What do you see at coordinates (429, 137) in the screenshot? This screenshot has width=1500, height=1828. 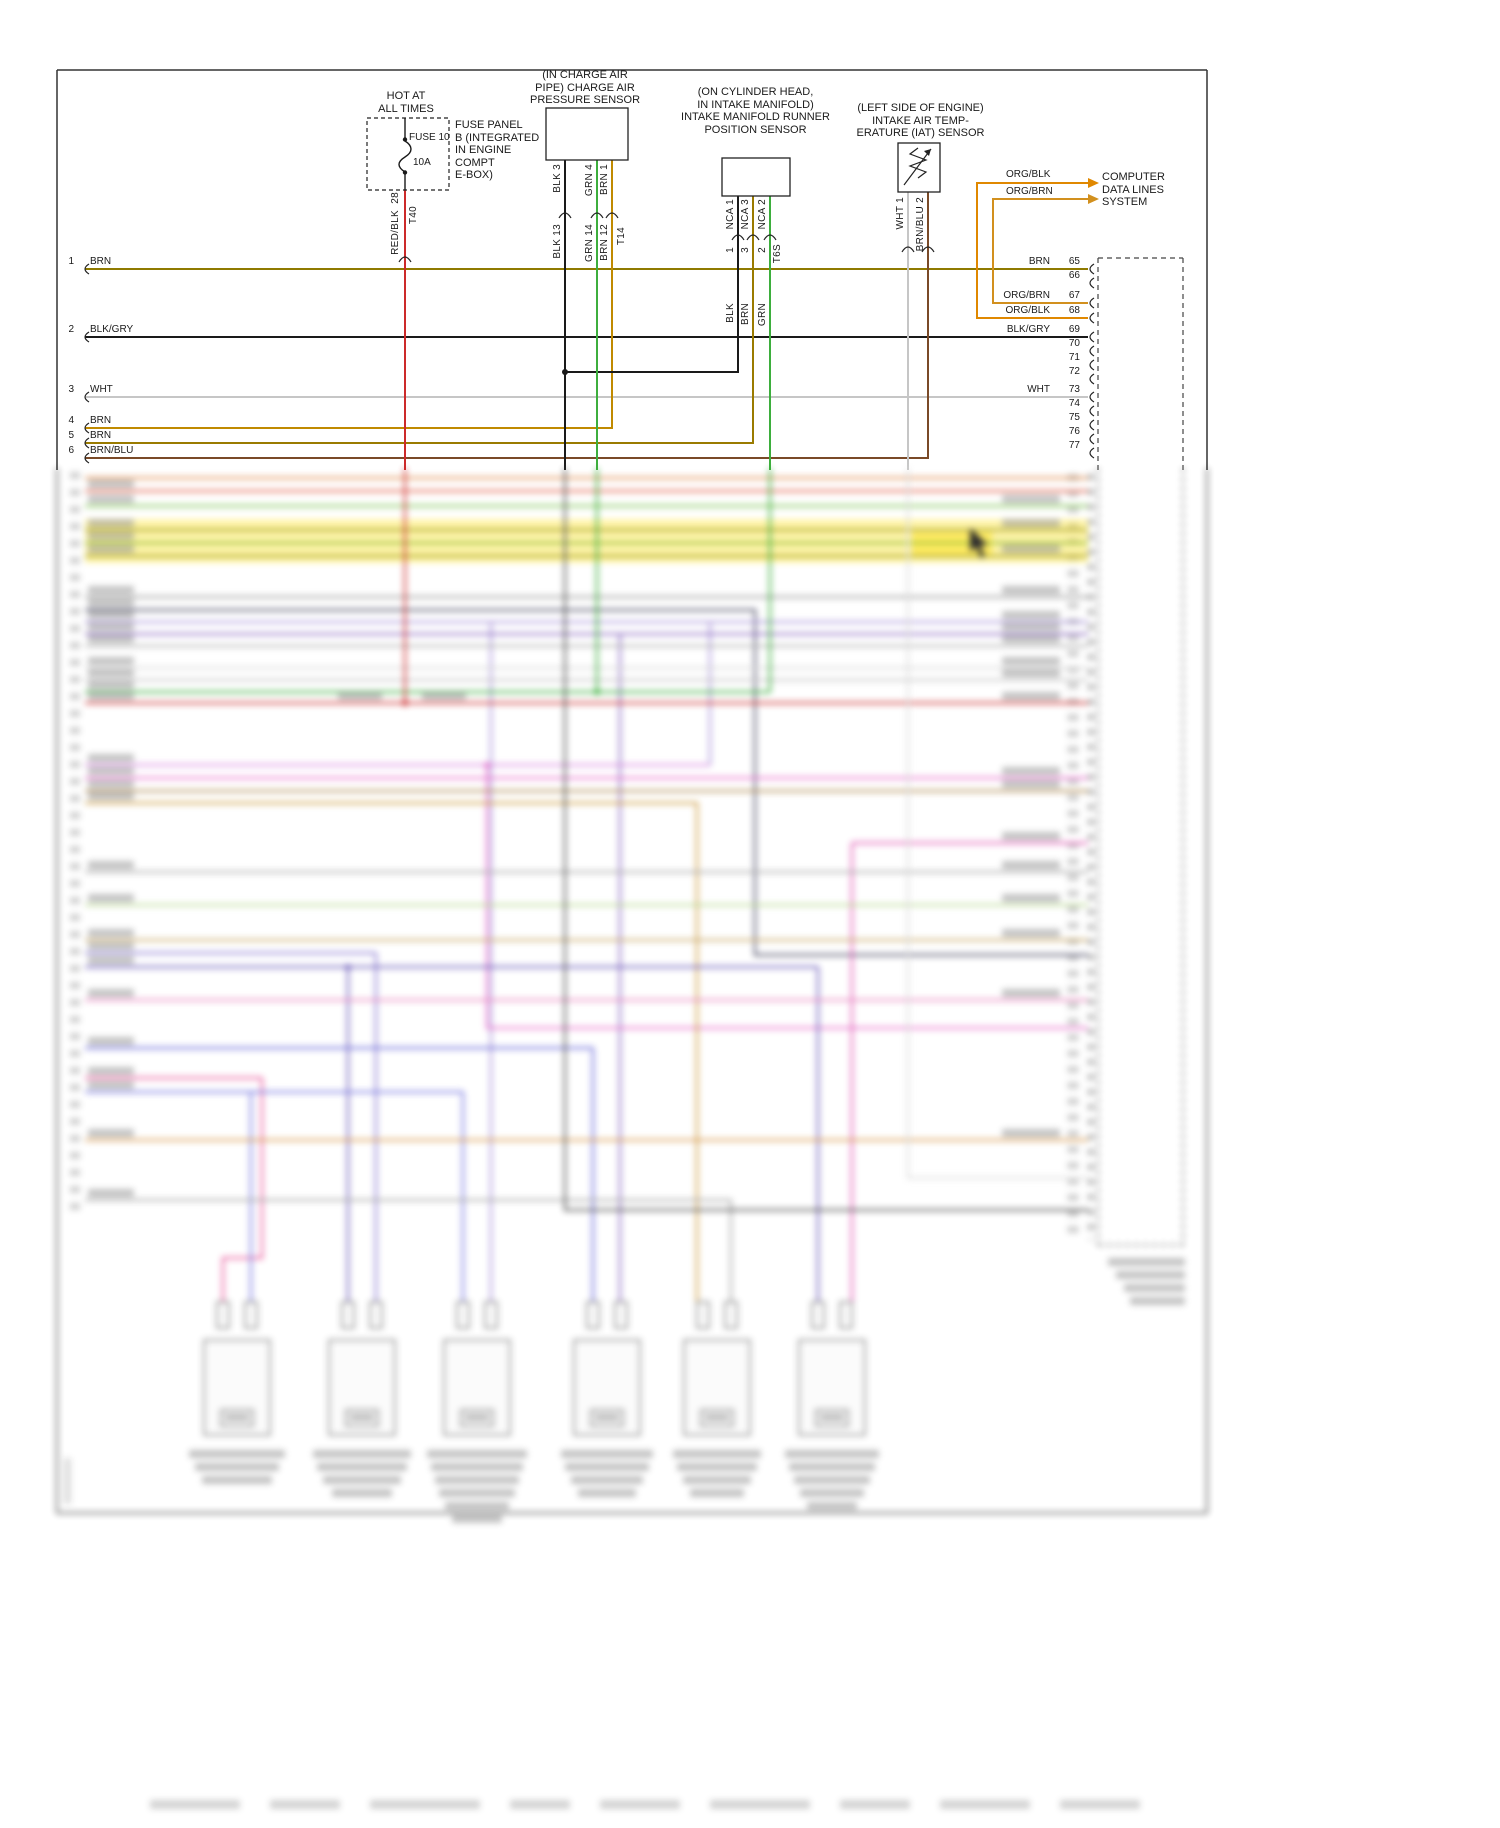 I see `fuse-name-label: FUSE 10` at bounding box center [429, 137].